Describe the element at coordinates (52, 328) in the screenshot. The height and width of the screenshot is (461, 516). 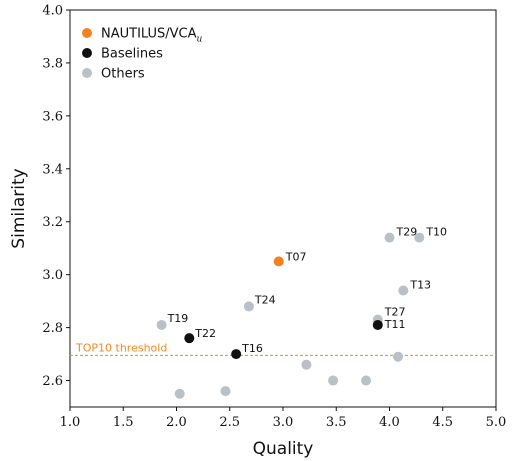
I see `y-tick-label: 2.8` at that location.